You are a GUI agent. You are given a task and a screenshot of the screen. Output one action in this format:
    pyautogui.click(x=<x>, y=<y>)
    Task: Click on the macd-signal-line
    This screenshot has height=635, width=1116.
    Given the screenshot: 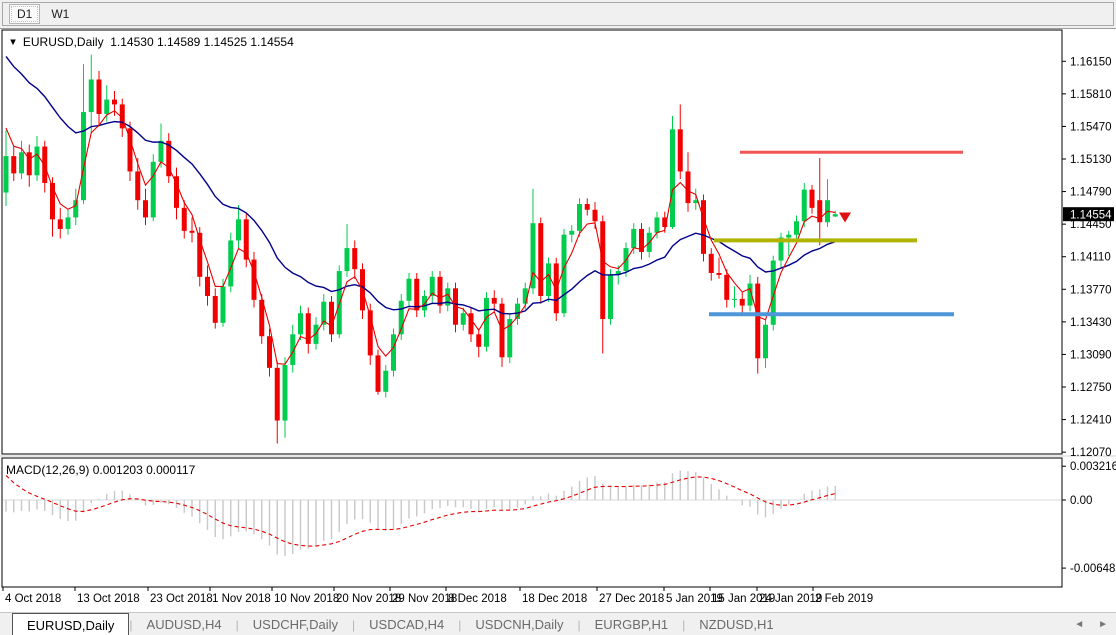 What is the action you would take?
    pyautogui.click(x=420, y=511)
    